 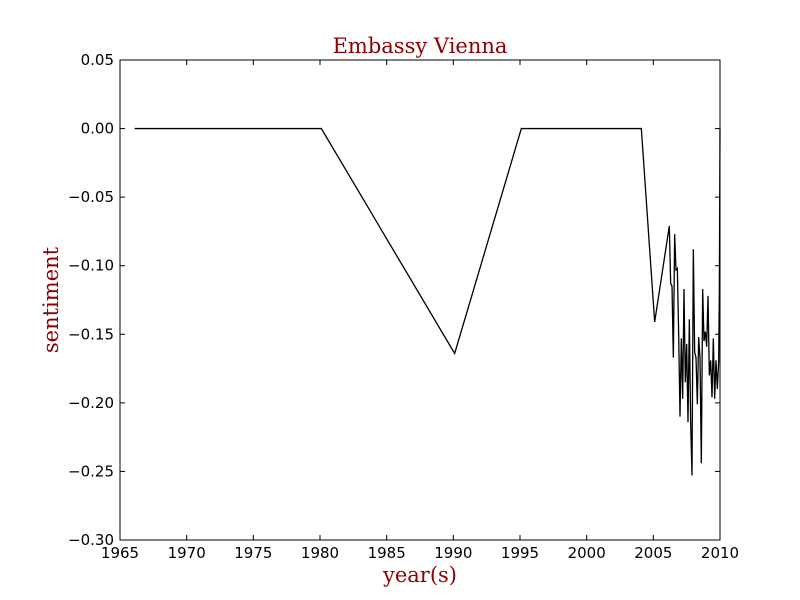 What do you see at coordinates (97, 129) in the screenshot?
I see `y-tick-label: 0.00` at bounding box center [97, 129].